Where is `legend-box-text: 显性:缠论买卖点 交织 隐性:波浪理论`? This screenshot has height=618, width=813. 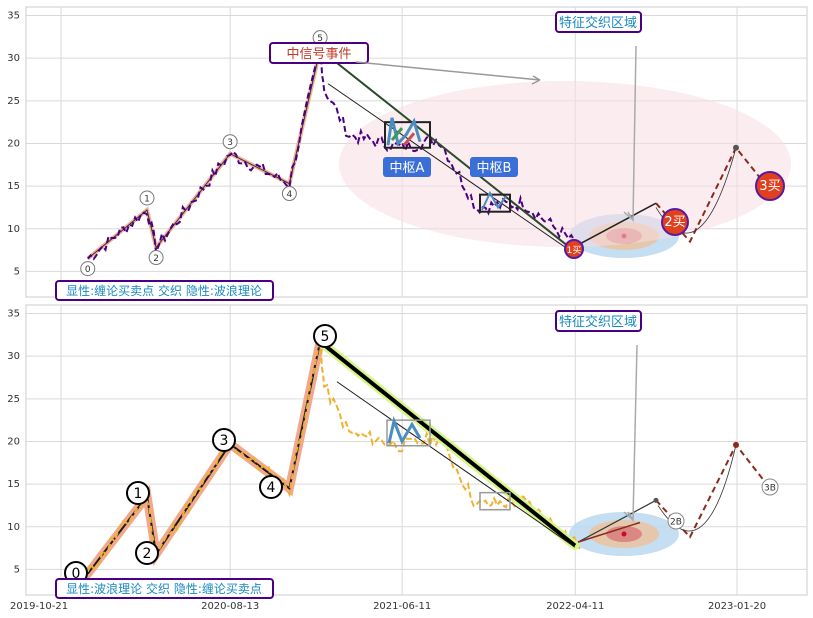 legend-box-text: 显性:缠论买卖点 交织 隐性:波浪理论 is located at coordinates (164, 290).